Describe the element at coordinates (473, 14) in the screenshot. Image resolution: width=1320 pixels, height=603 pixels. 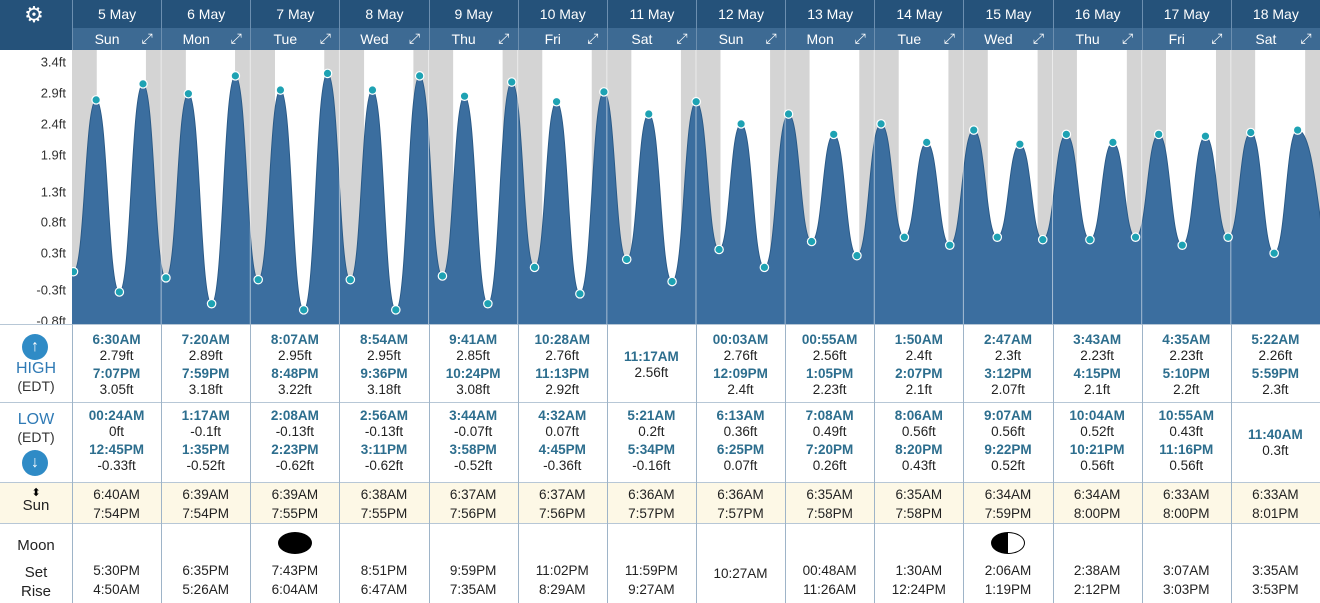
I see `day-date: 9 May` at that location.